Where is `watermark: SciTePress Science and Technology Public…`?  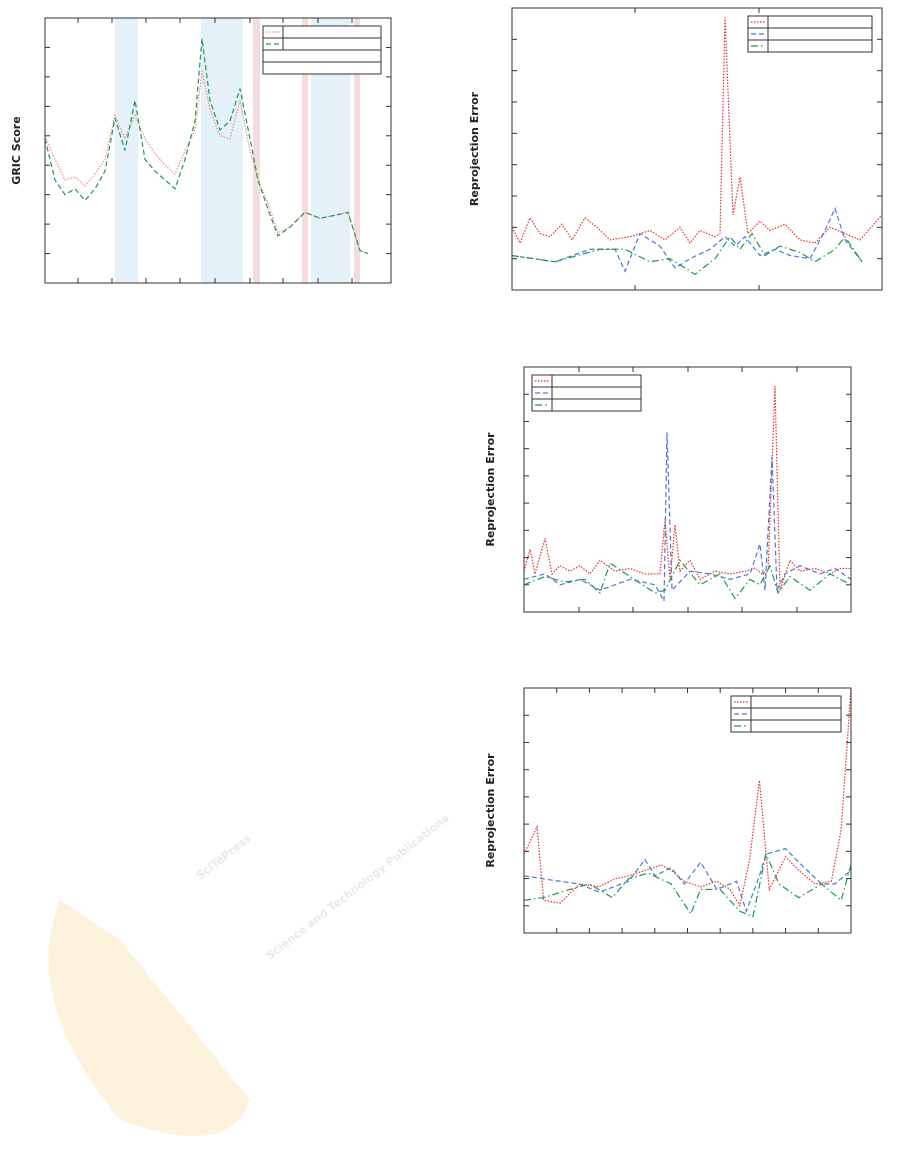
watermark: SciTePress Science and Technology Public… is located at coordinates (250, 974).